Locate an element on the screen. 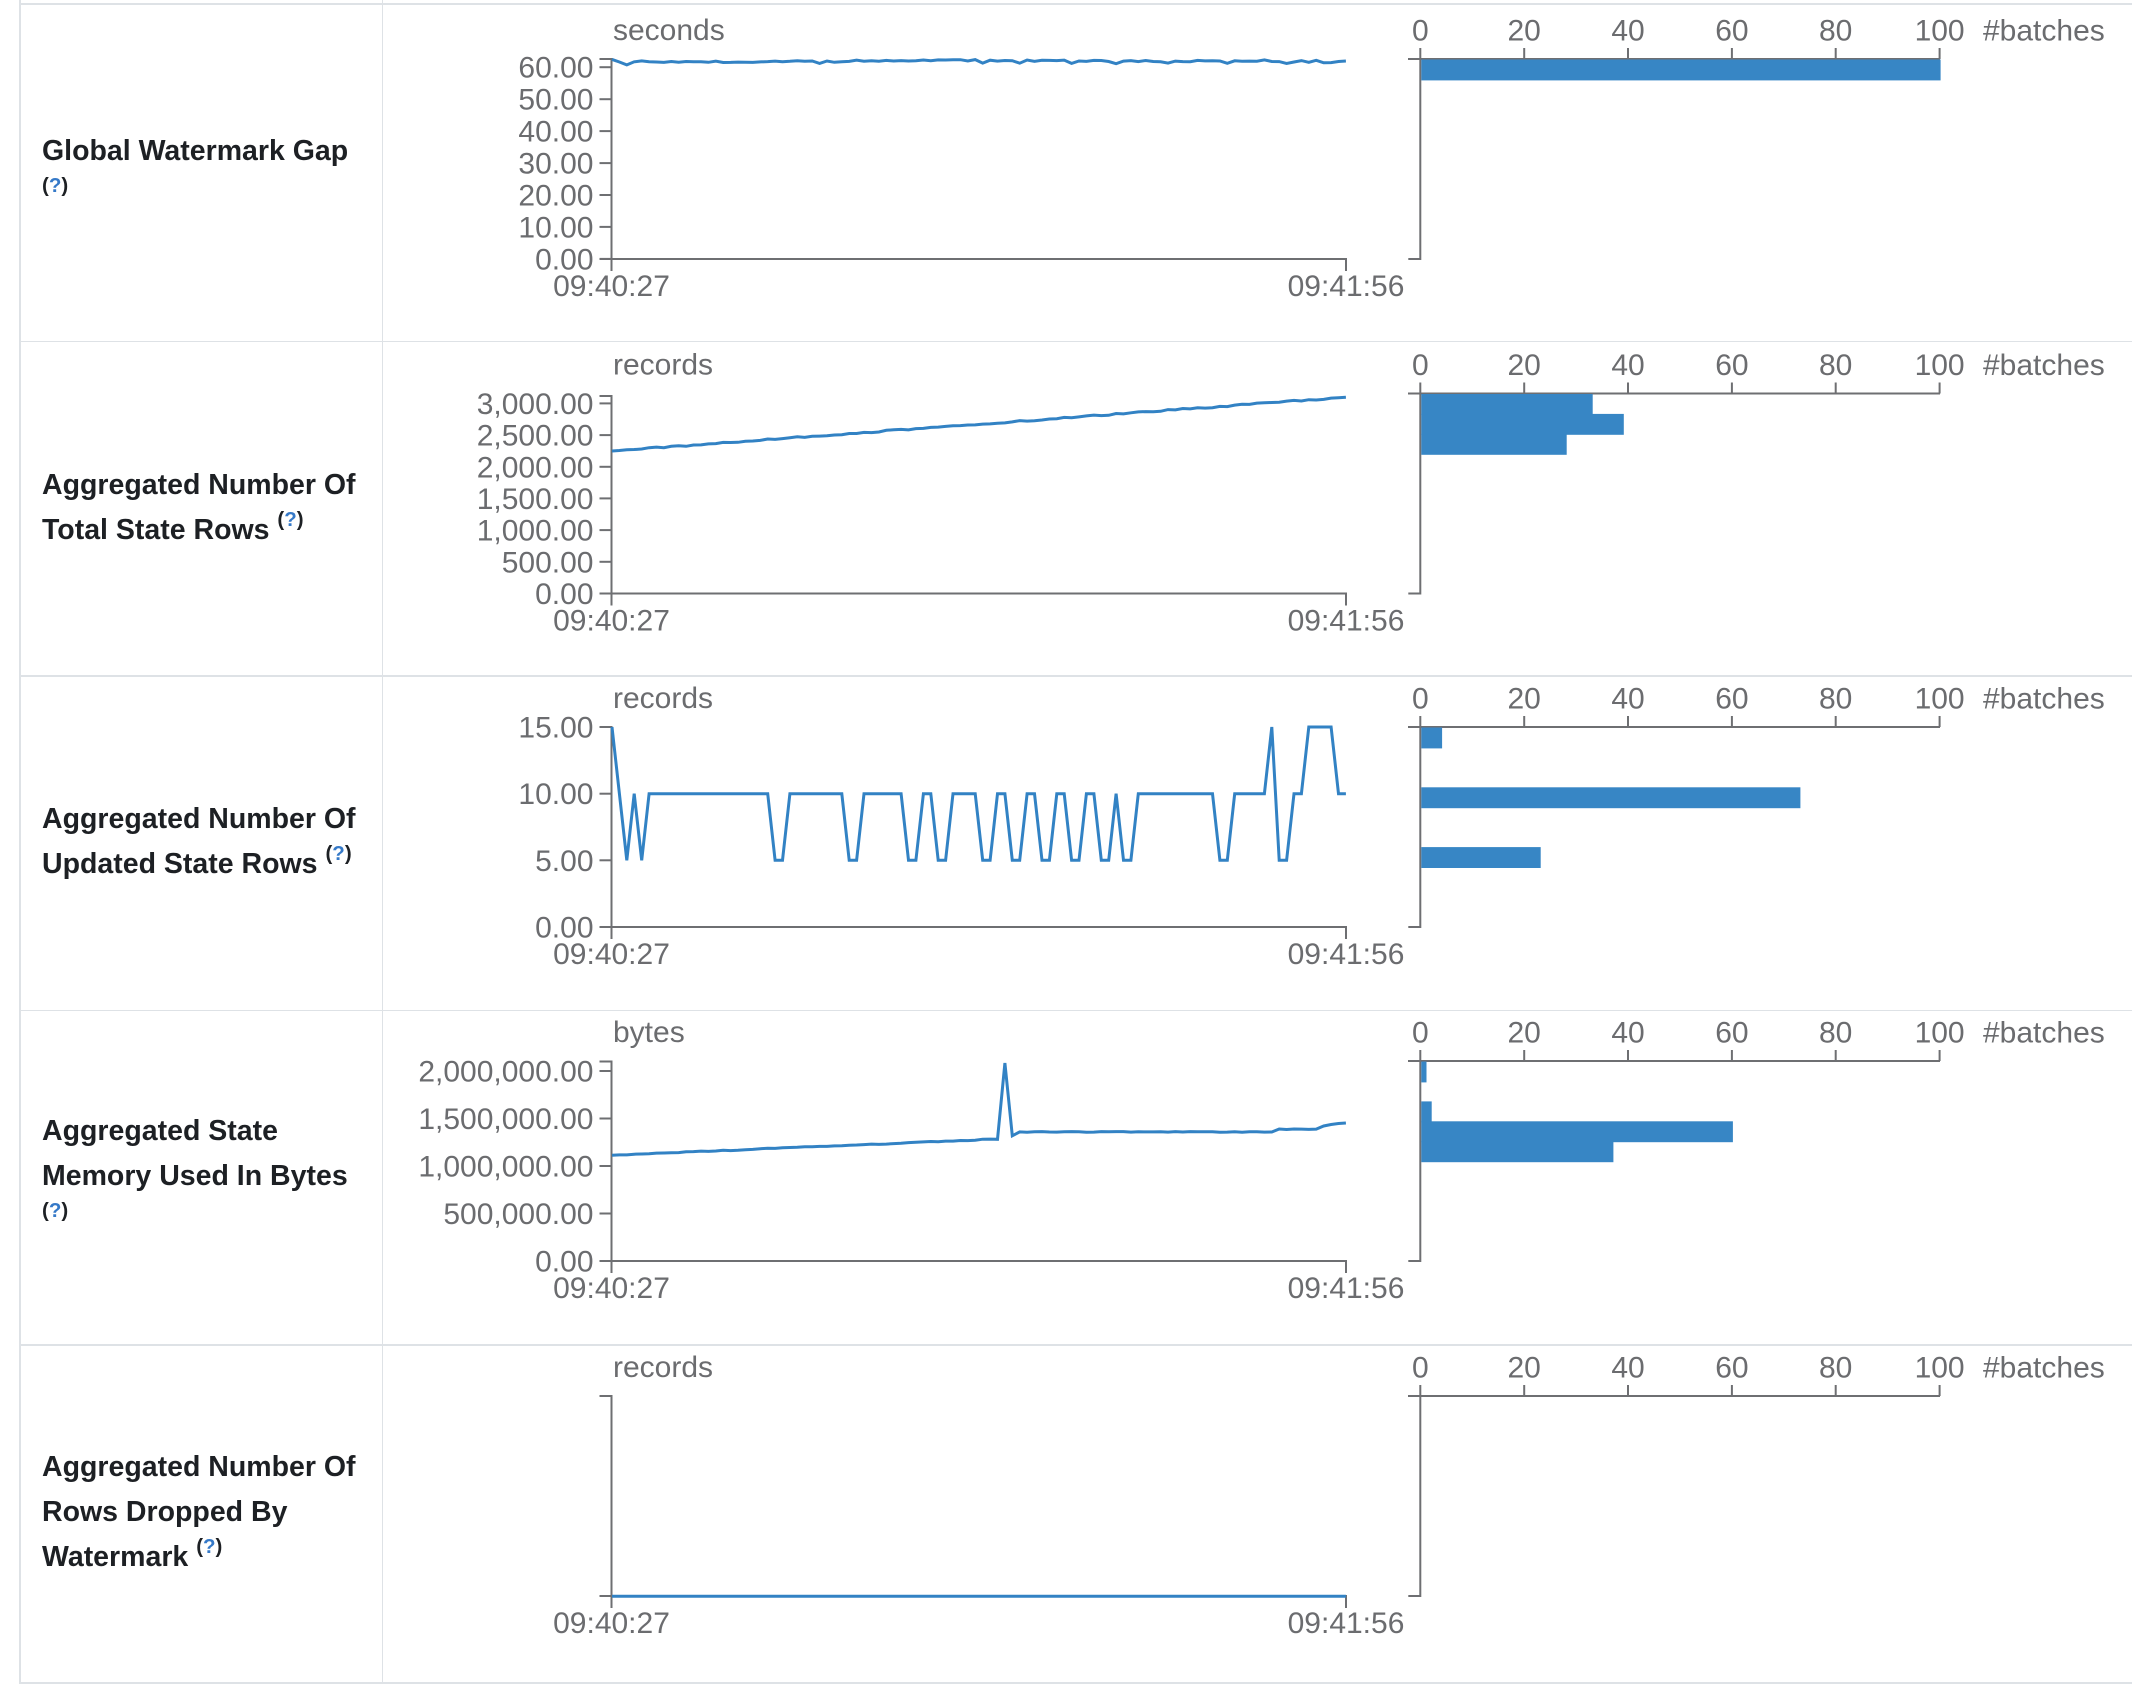 This screenshot has height=1686, width=2132. svg-text: seconds is located at coordinates (669, 30).